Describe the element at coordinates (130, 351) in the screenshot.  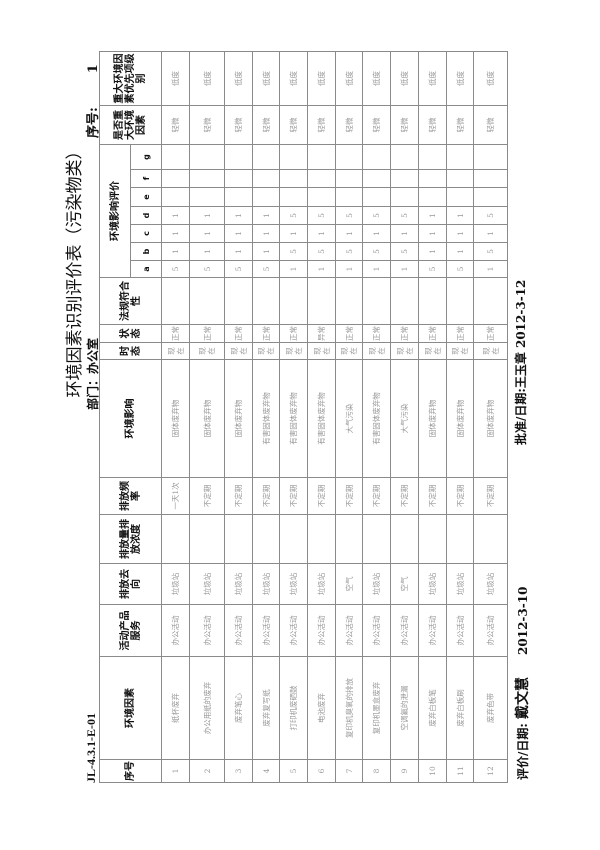
I see `header-tense: 时态` at that location.